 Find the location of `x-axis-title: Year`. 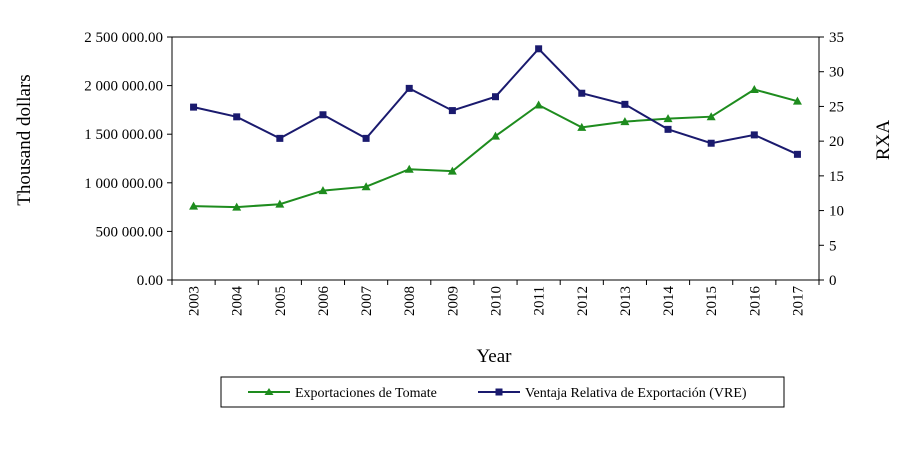

x-axis-title: Year is located at coordinates (494, 356).